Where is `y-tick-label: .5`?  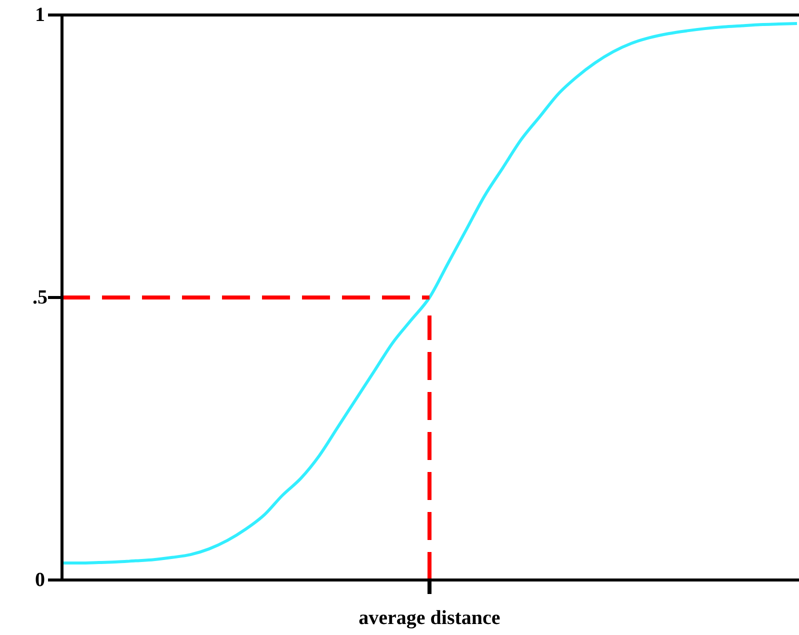 y-tick-label: .5 is located at coordinates (40, 297).